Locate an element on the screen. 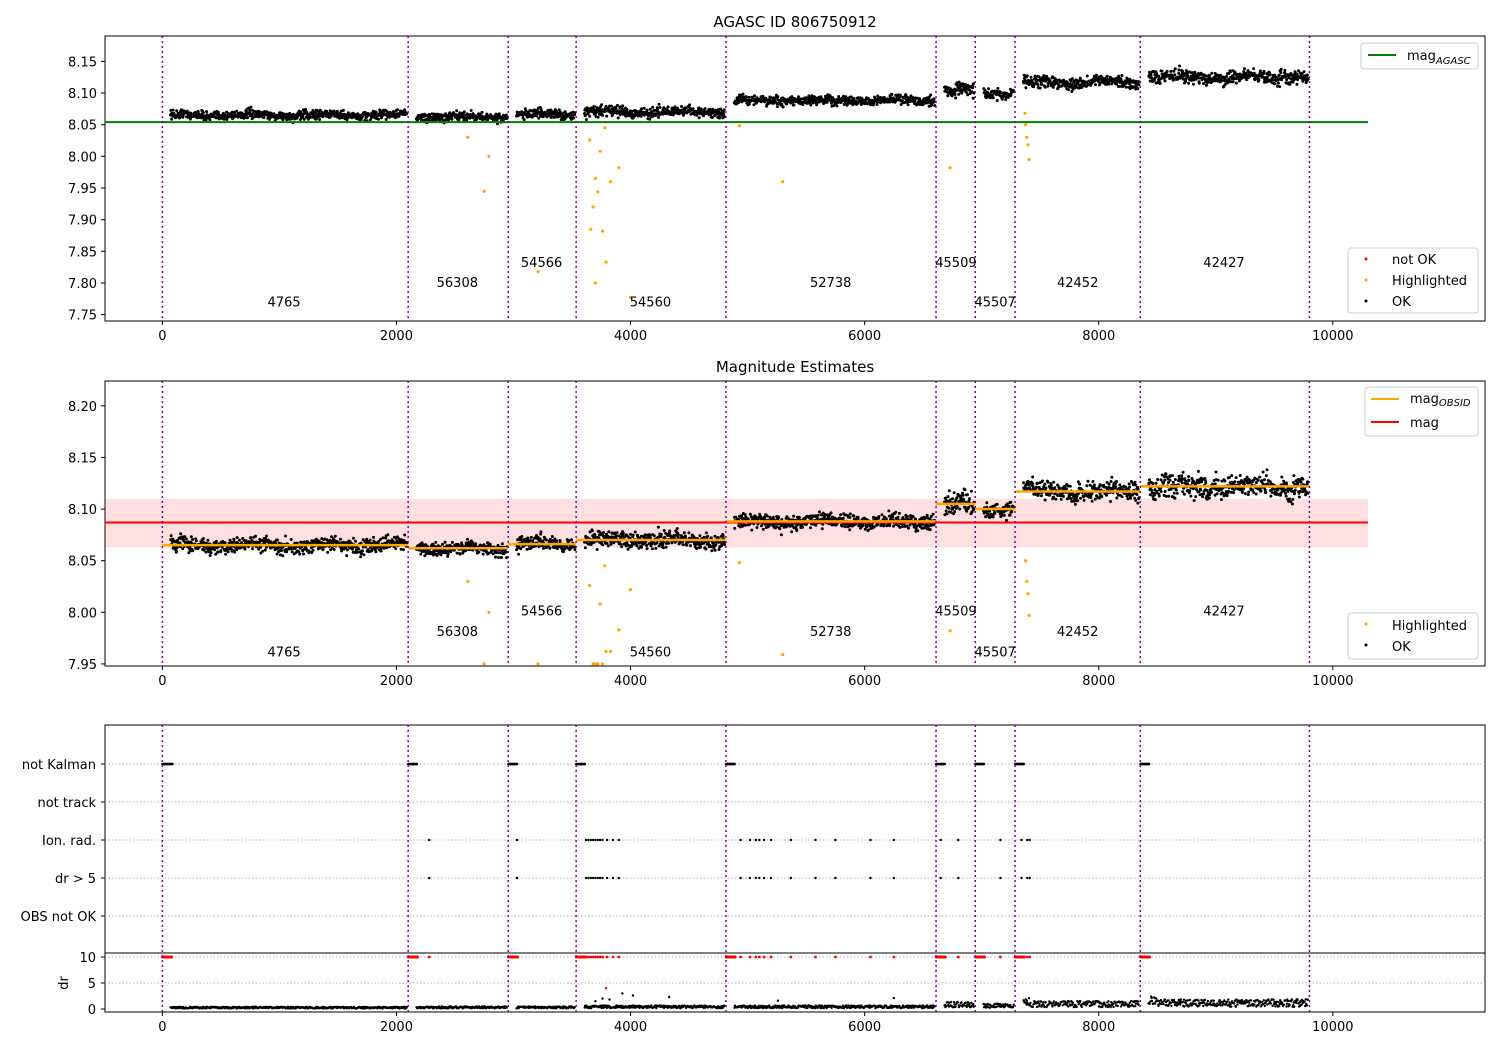 This screenshot has height=1050, width=1500. agasc-obsid-label: 52738 is located at coordinates (830, 283).